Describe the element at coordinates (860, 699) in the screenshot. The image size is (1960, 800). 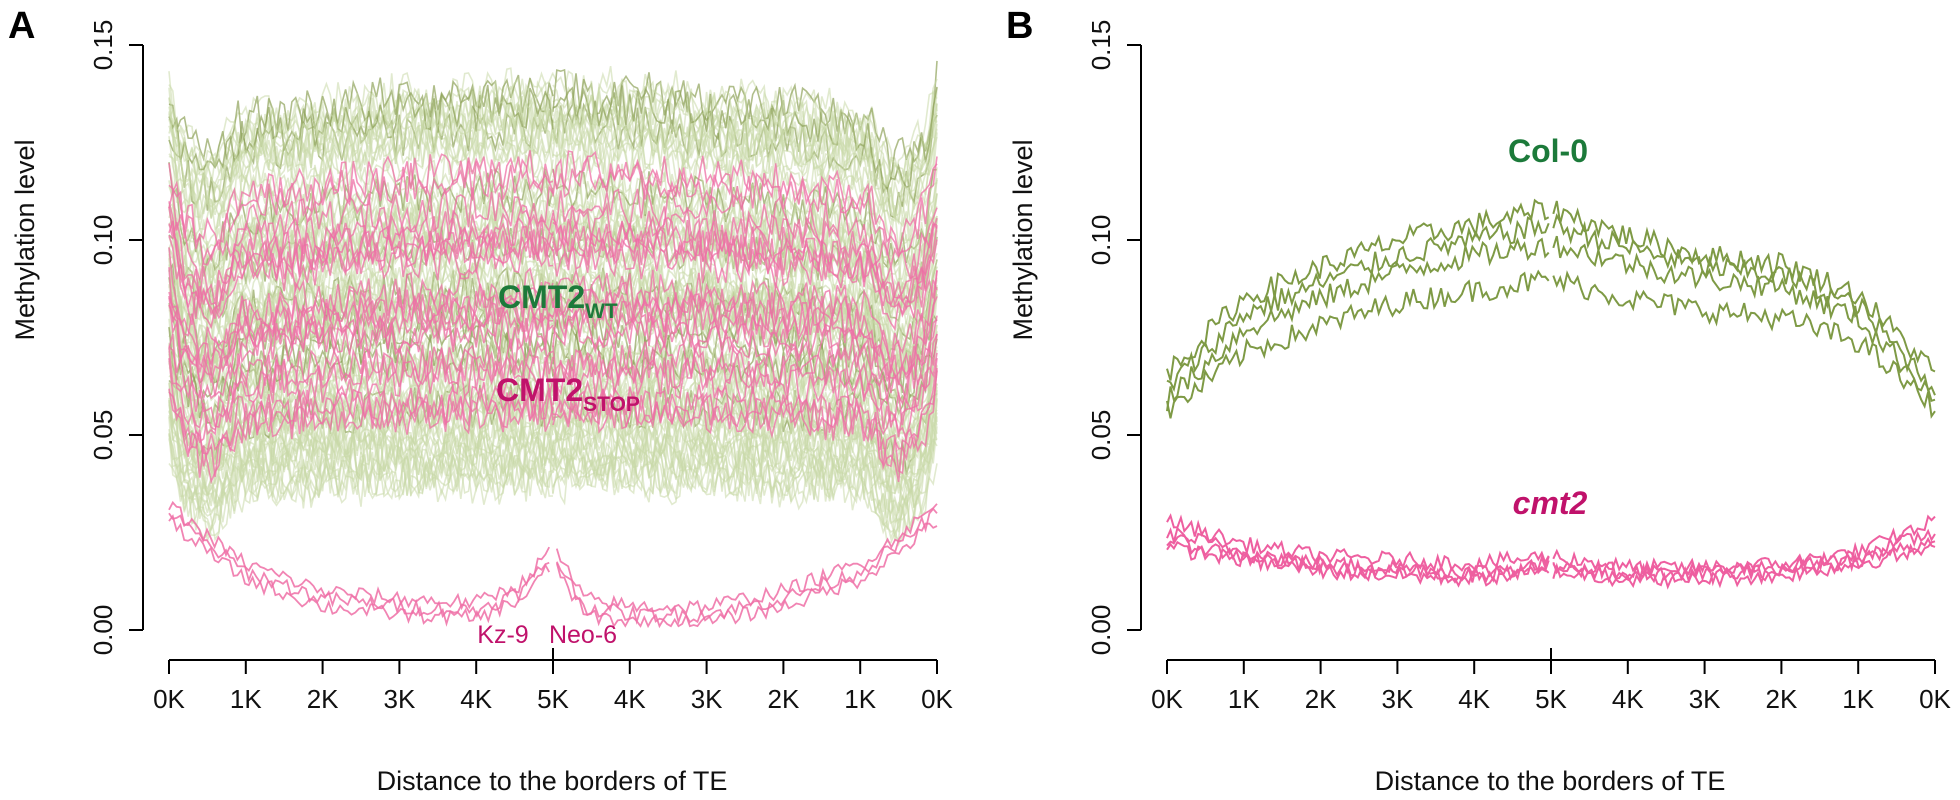
I see `panel-a-x-tick-label: 1K` at that location.